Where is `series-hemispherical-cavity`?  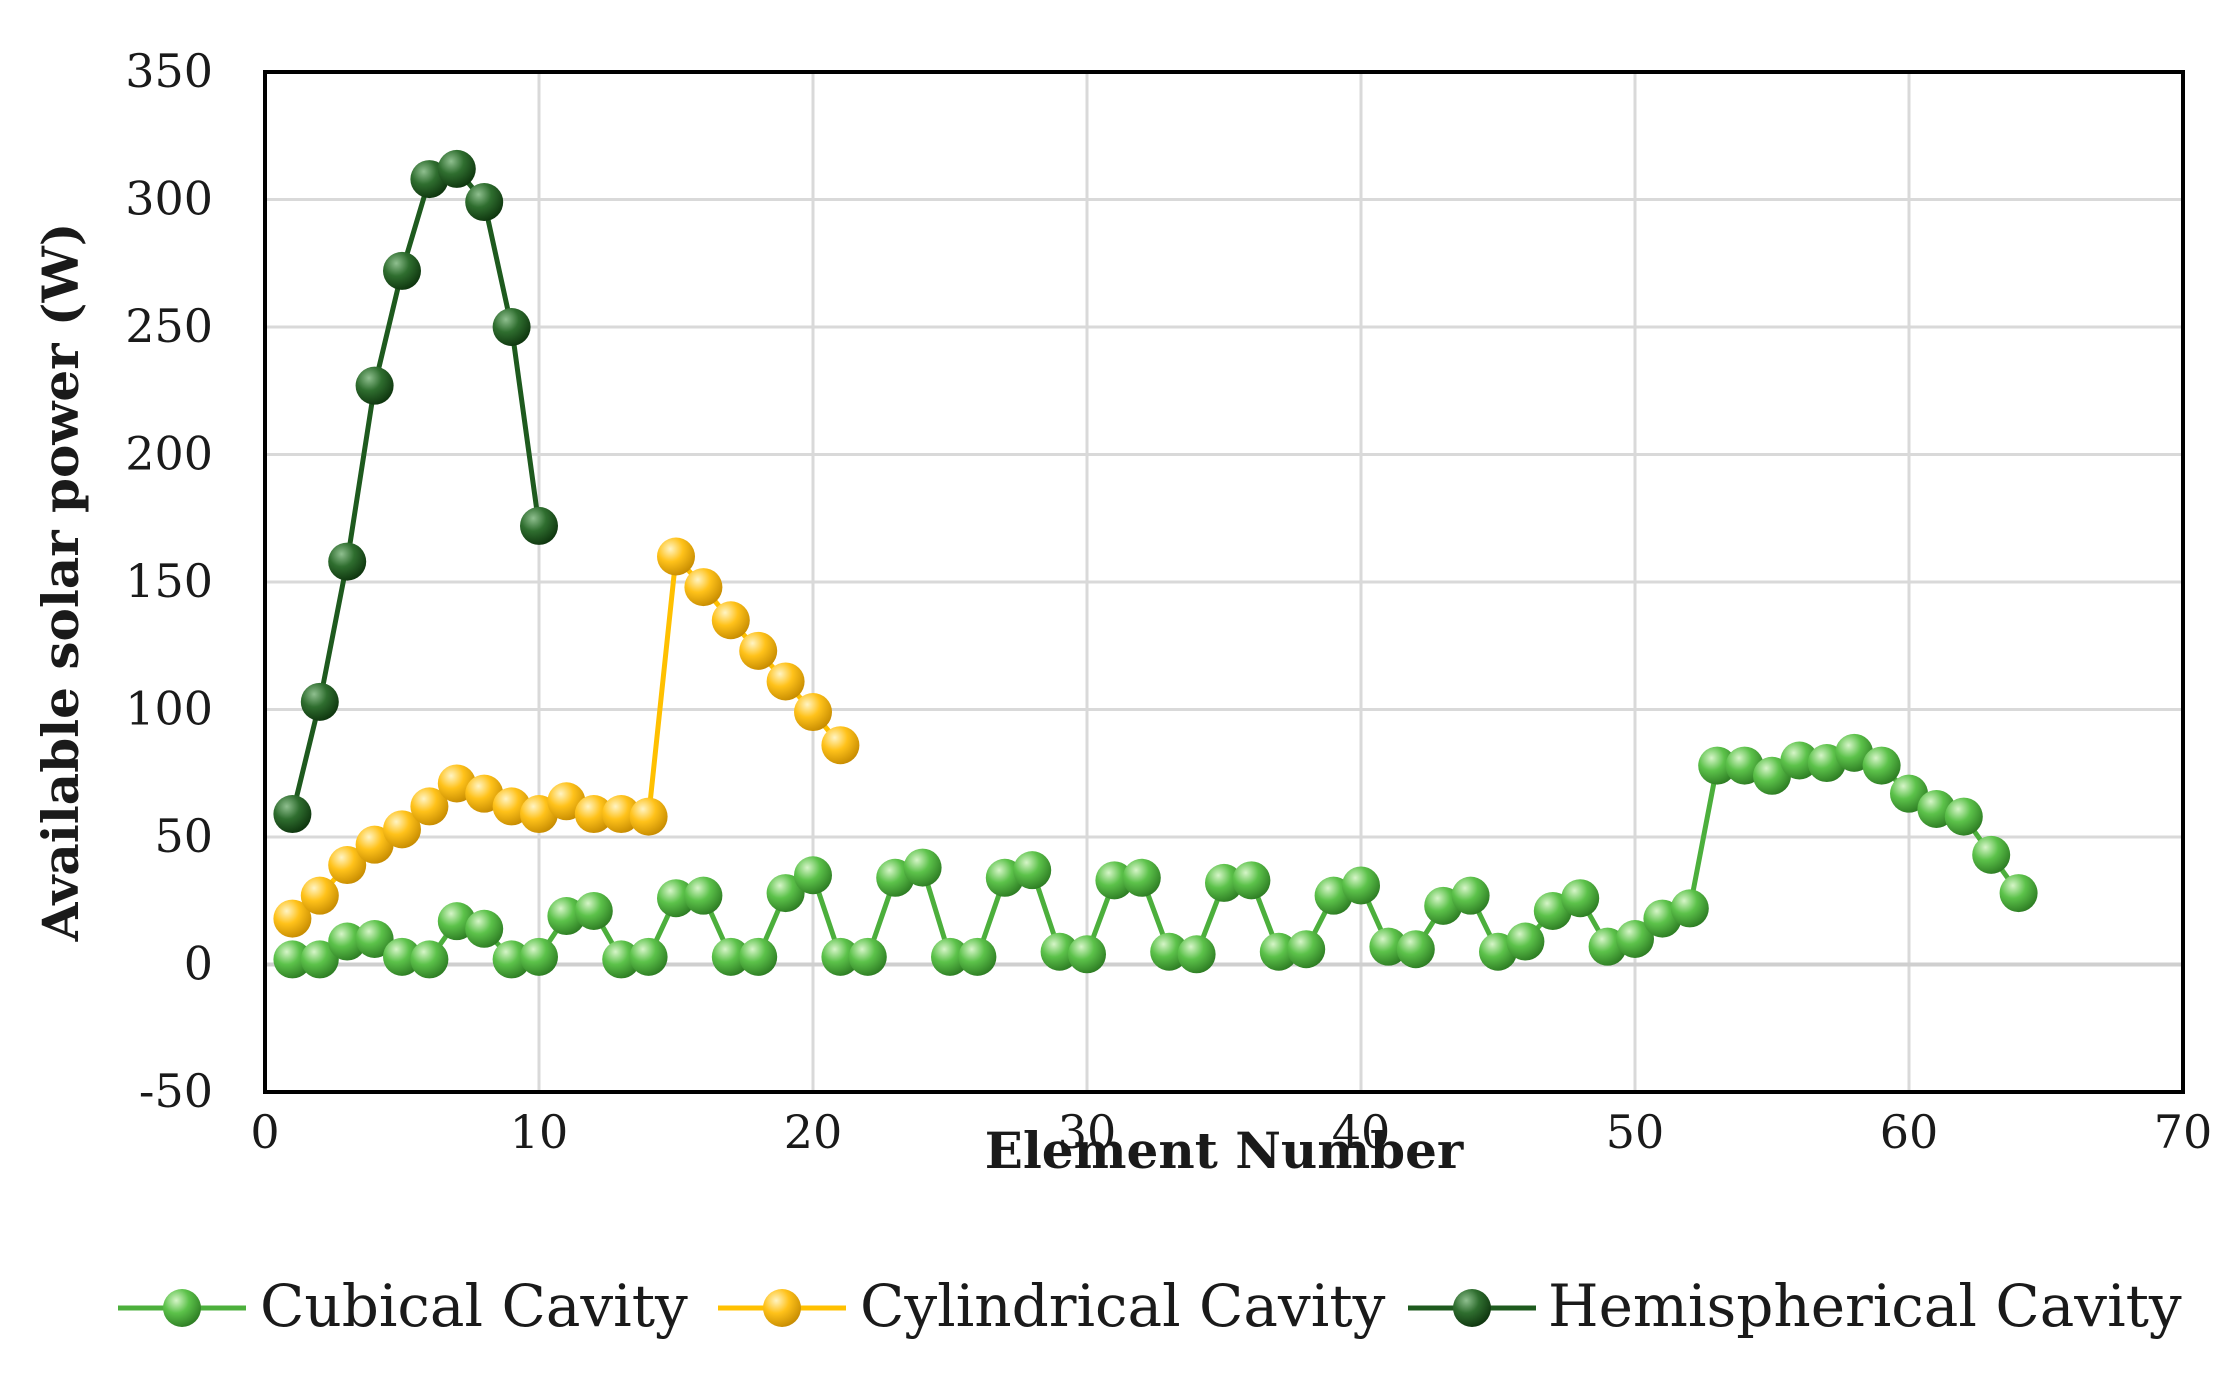 series-hemispherical-cavity is located at coordinates (415, 491).